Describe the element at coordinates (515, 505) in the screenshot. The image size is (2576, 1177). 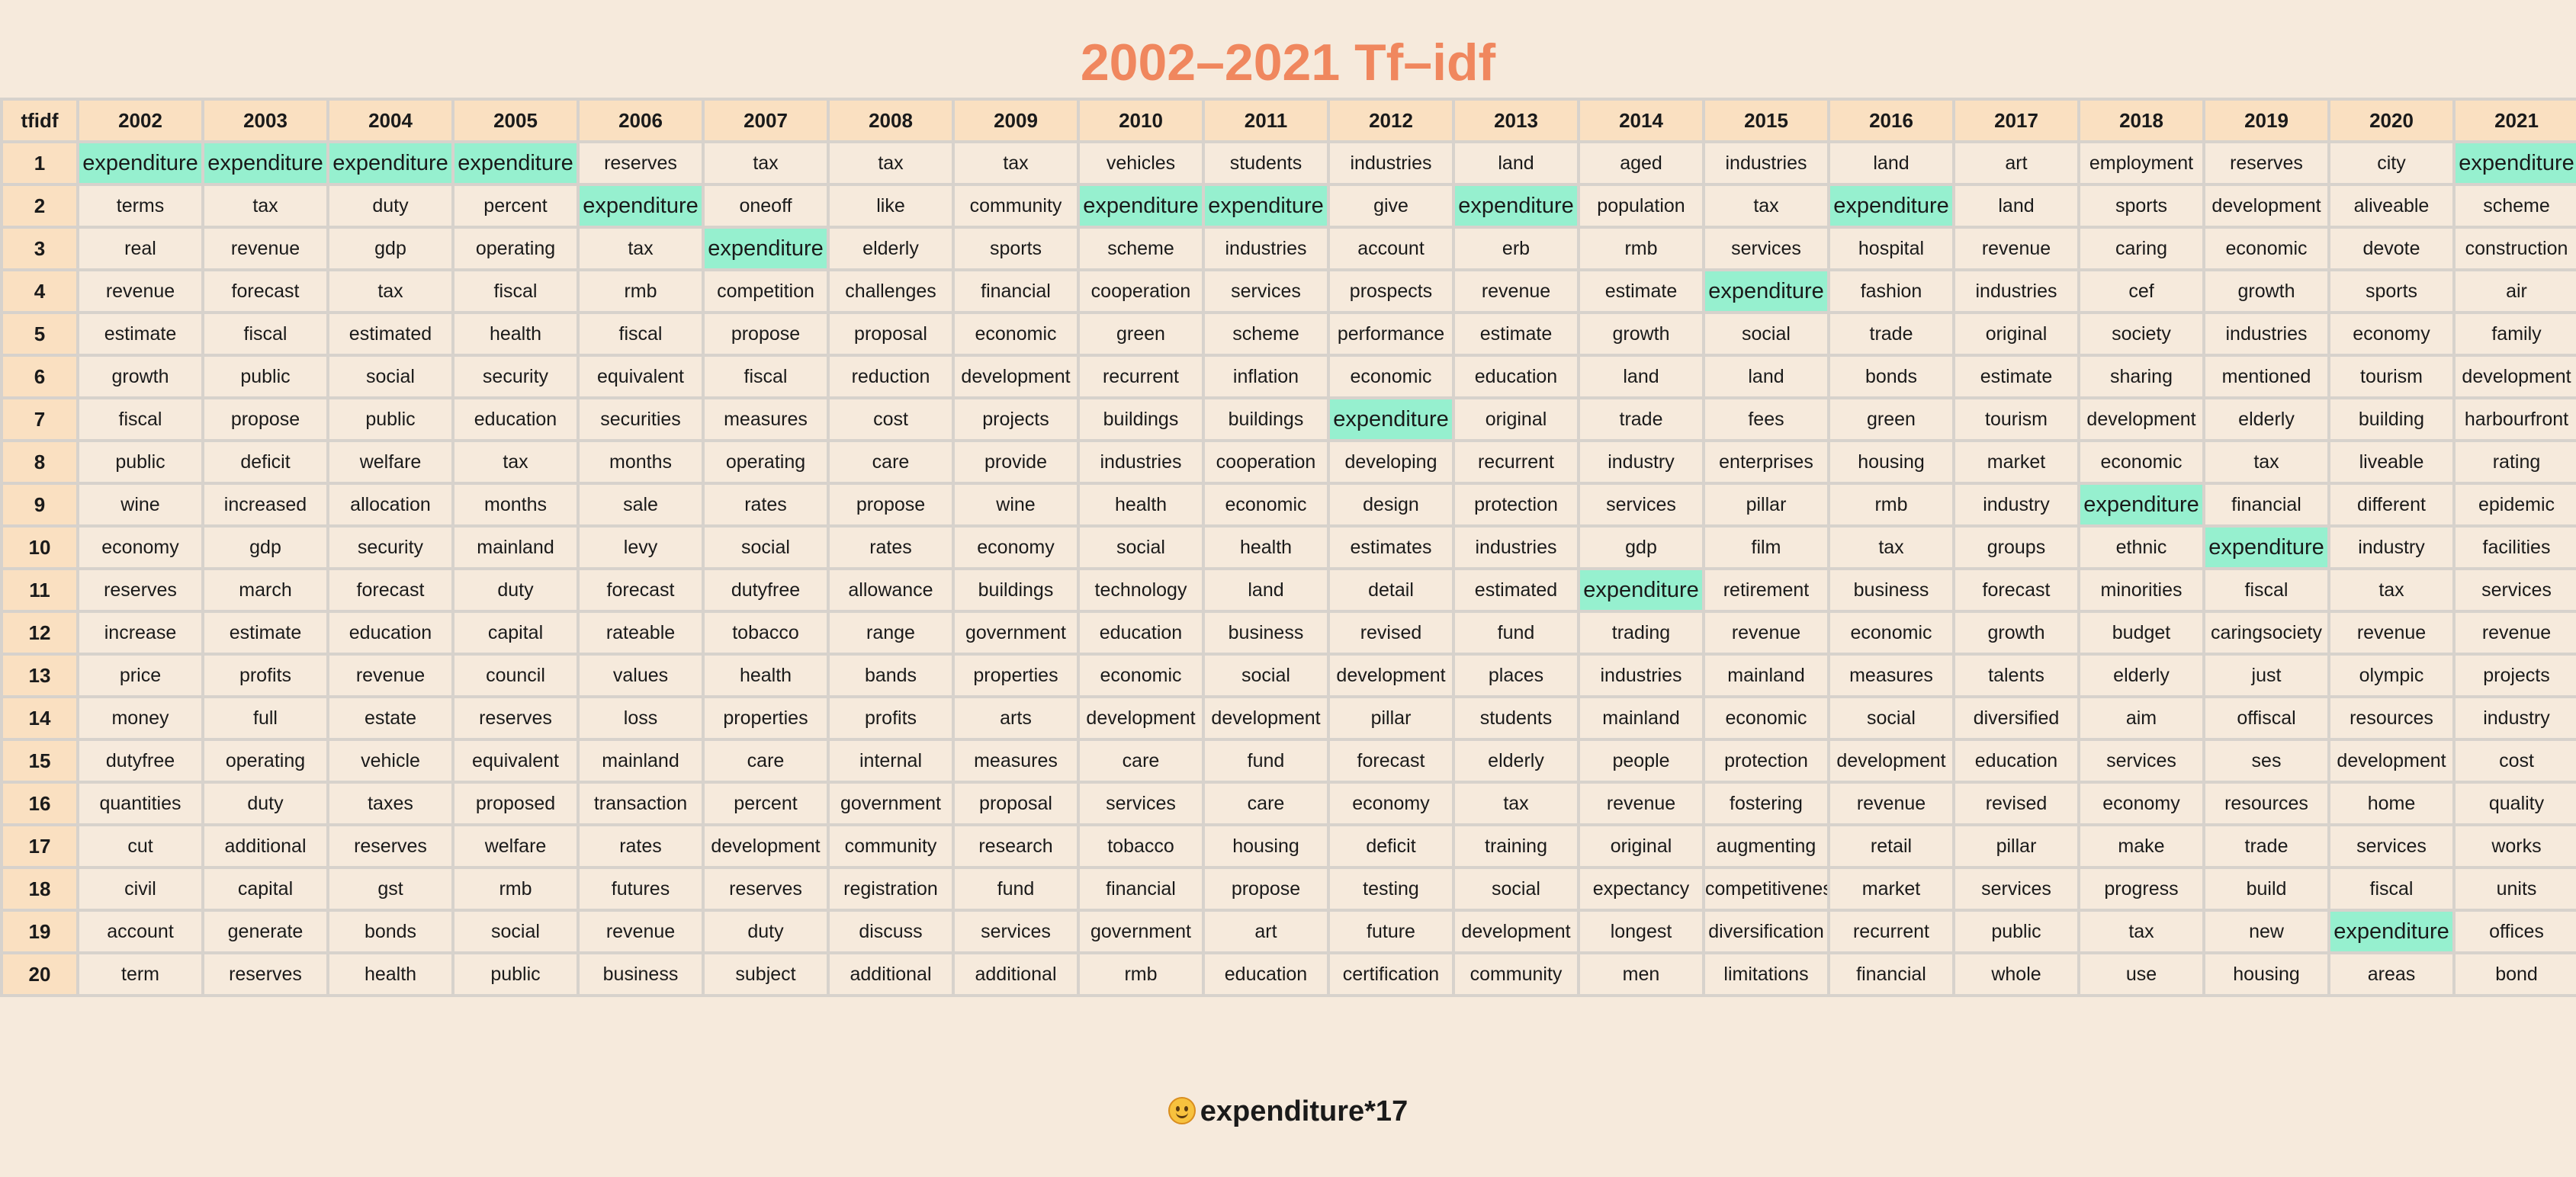
I see `word-cell: months` at that location.